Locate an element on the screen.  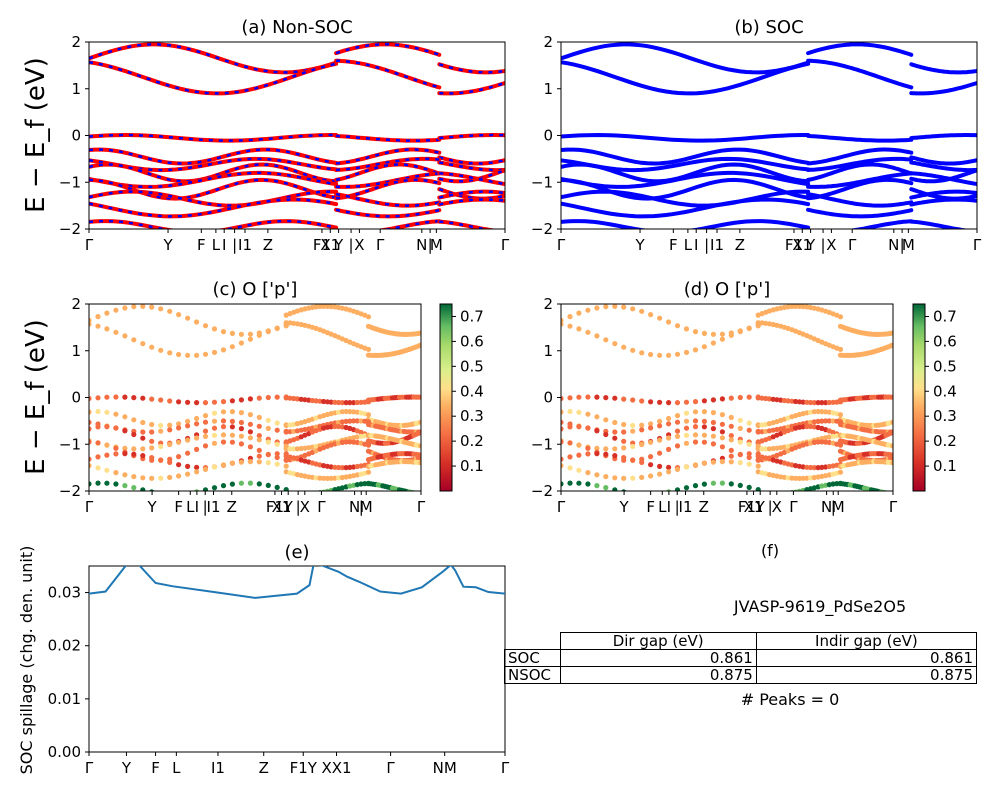
spillage-xtick-label: F is located at coordinates (155, 768).